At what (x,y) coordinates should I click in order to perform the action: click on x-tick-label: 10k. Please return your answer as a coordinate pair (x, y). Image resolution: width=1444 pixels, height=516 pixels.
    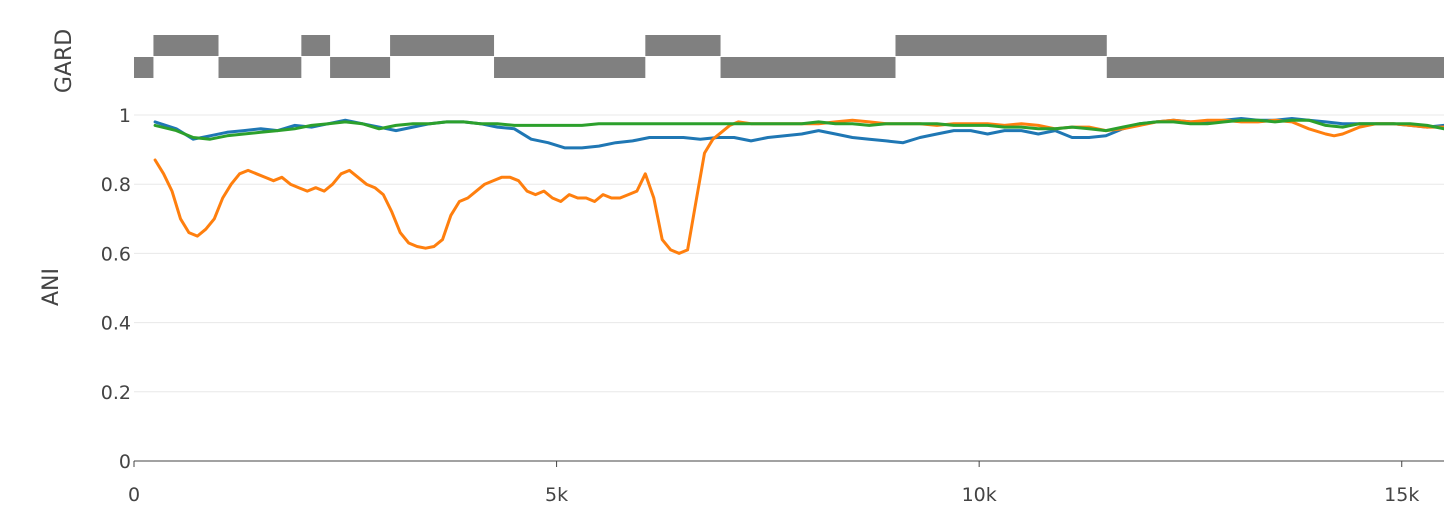
    Looking at the image, I should click on (979, 495).